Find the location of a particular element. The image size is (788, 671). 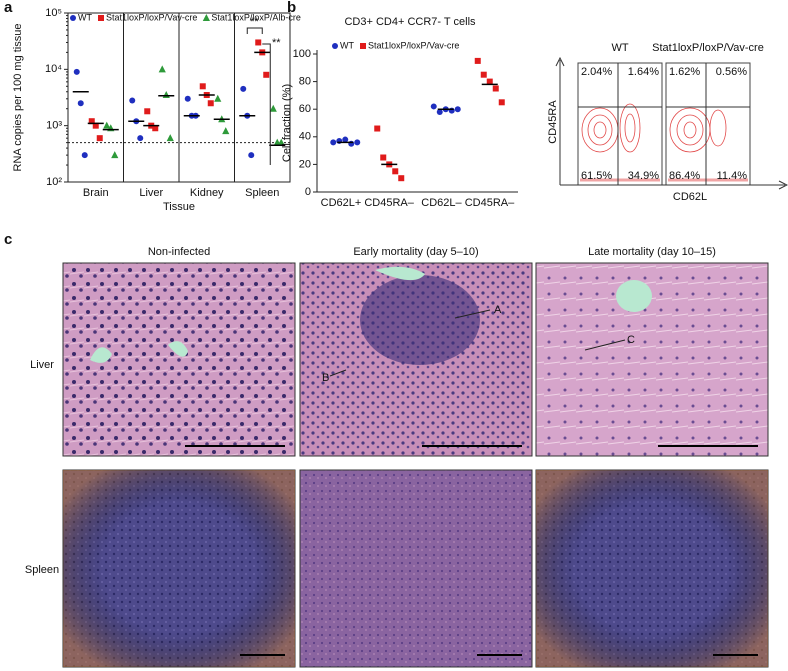

x-tick-label: Brain is located at coordinates (96, 193).